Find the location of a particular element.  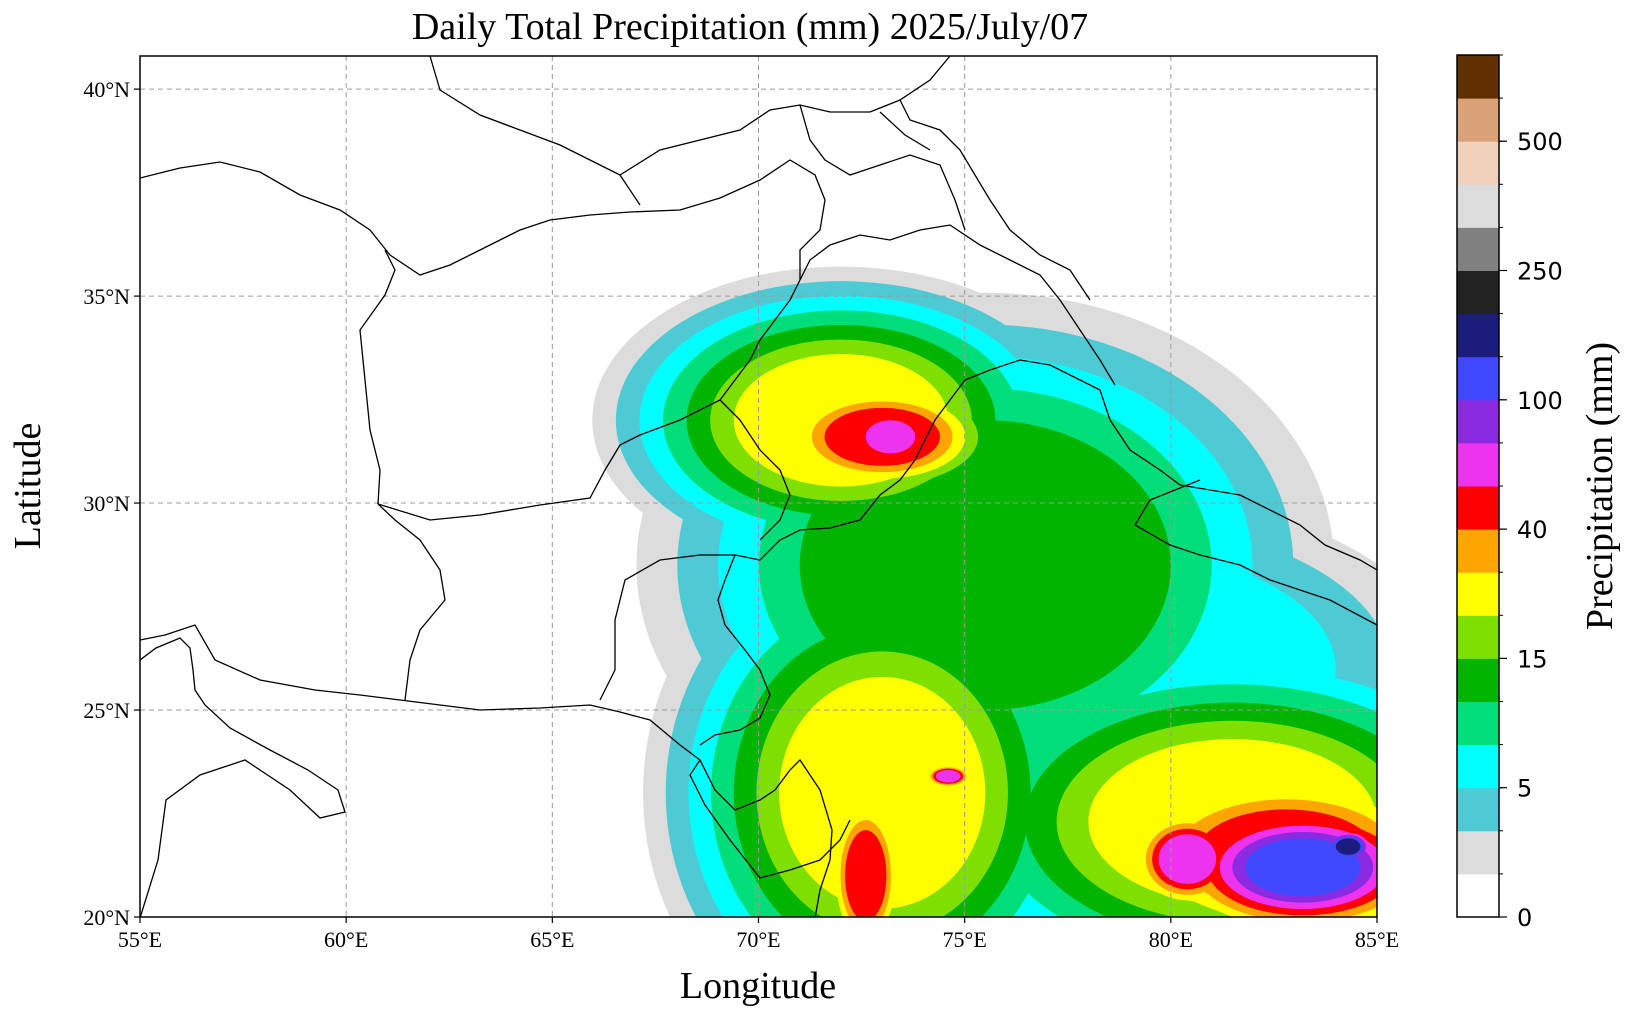

y-axis-label: Latitude is located at coordinates (28, 486).